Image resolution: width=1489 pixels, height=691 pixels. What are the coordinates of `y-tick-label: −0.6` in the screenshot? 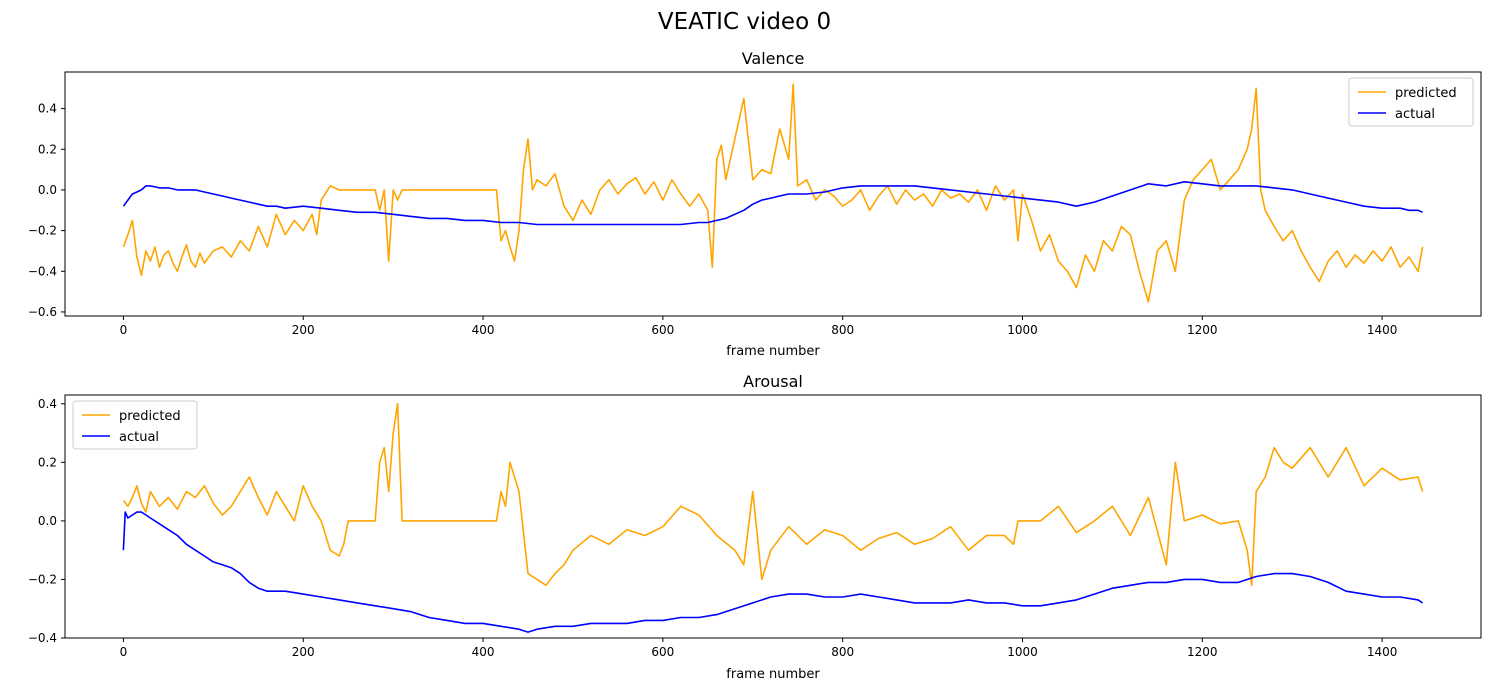 It's located at (42, 312).